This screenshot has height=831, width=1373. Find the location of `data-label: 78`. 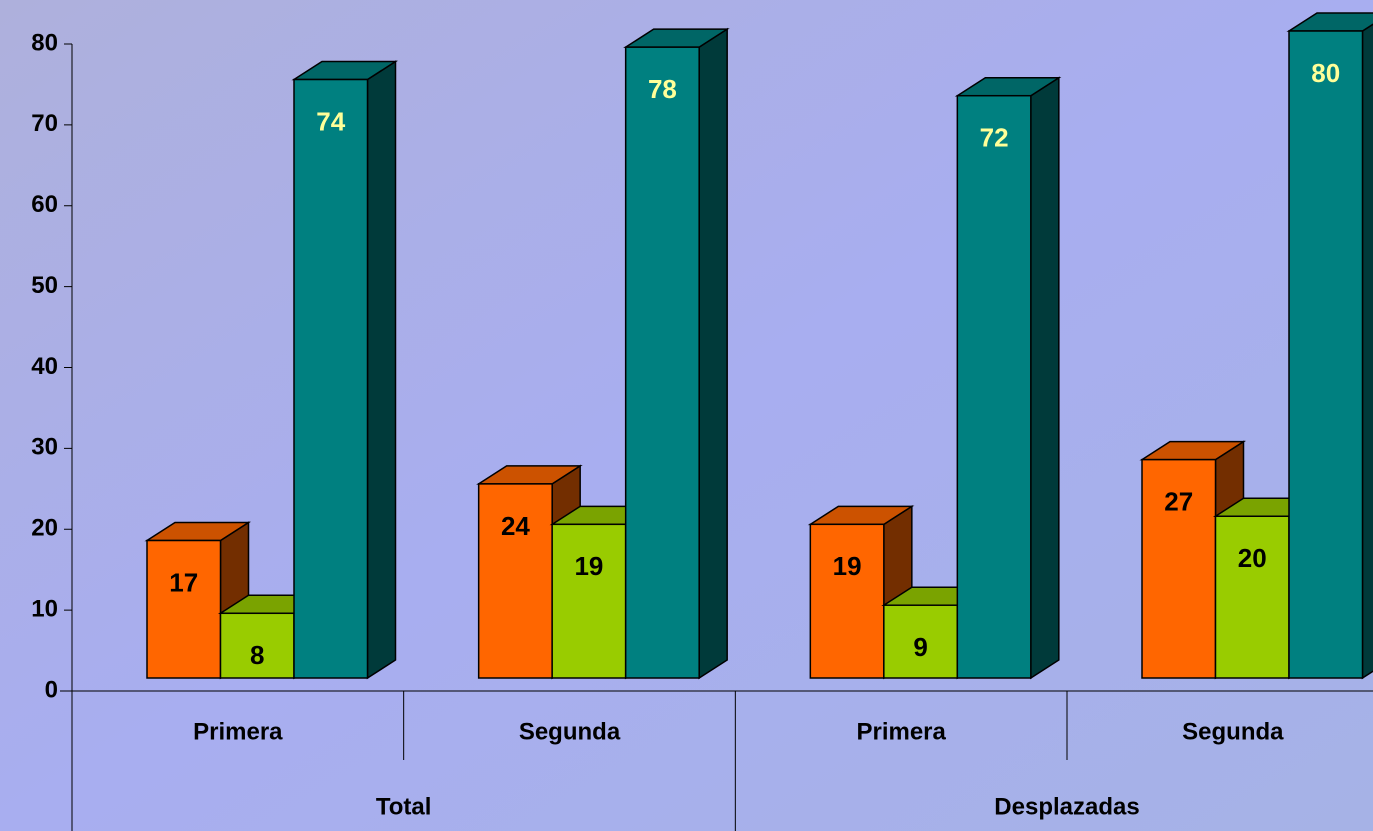

data-label: 78 is located at coordinates (662, 89).